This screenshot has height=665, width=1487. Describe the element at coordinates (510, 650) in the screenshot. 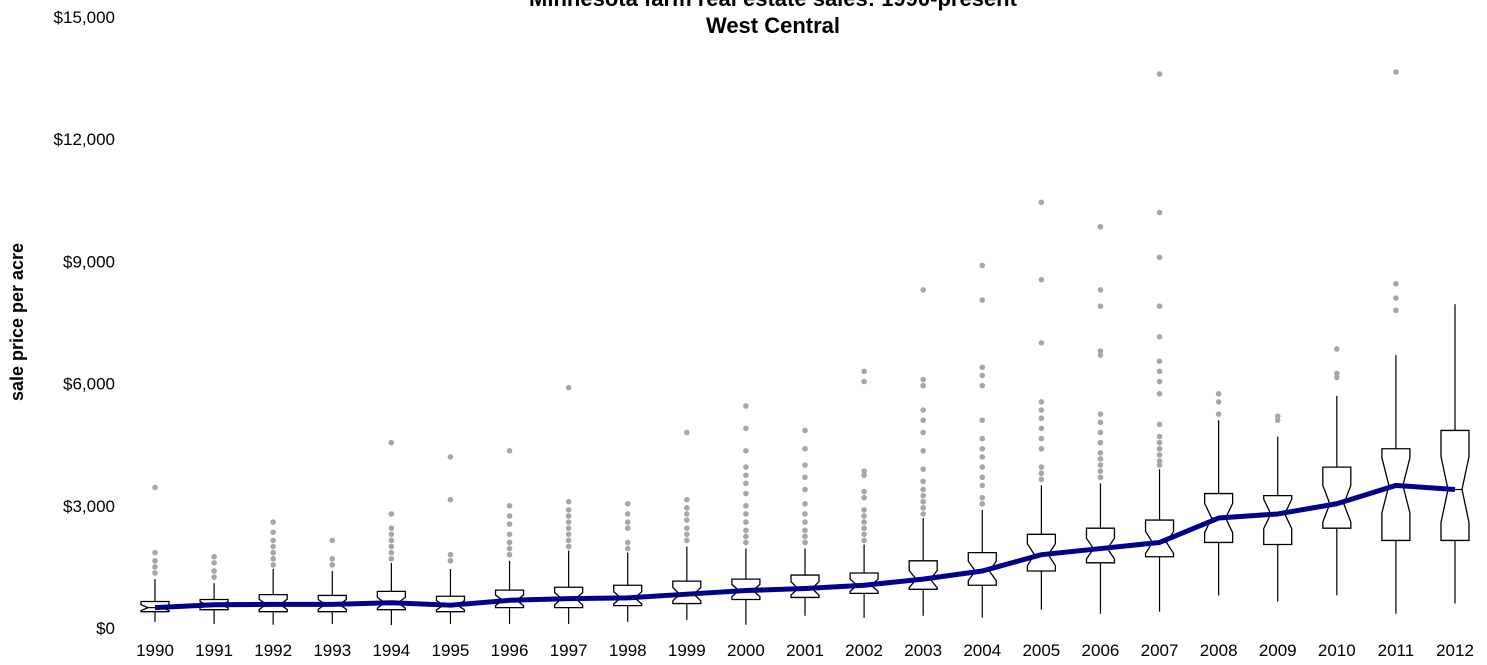

I see `x-tick-label: 1996` at that location.